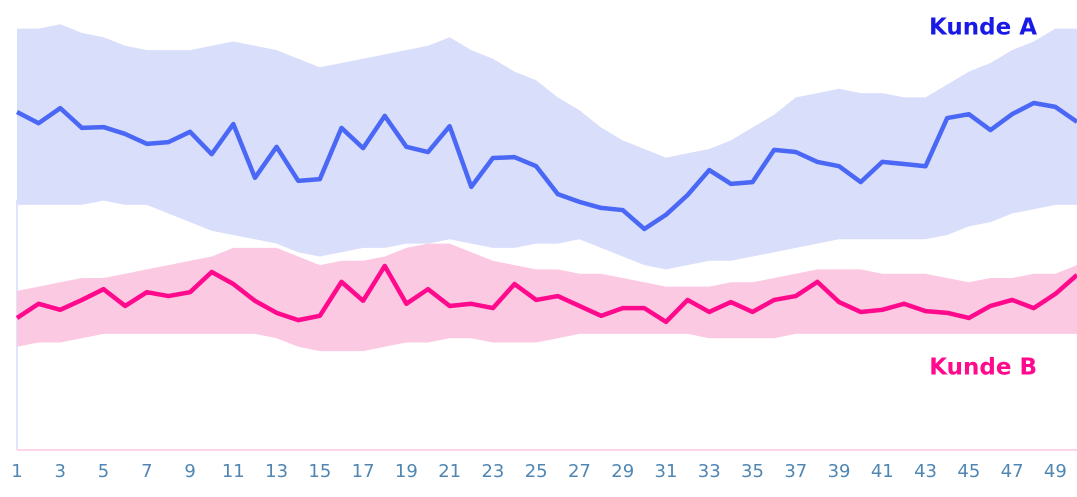 The image size is (1077, 497). What do you see at coordinates (492, 471) in the screenshot?
I see `x-tick-label: 23` at bounding box center [492, 471].